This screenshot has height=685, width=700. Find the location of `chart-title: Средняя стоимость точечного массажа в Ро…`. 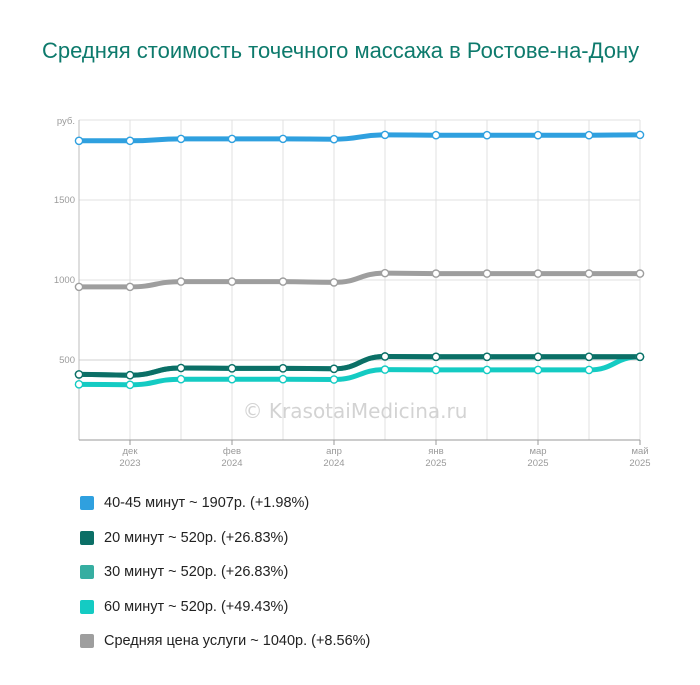

chart-title: Средняя стоимость точечного массажа в Ро… is located at coordinates (341, 50).